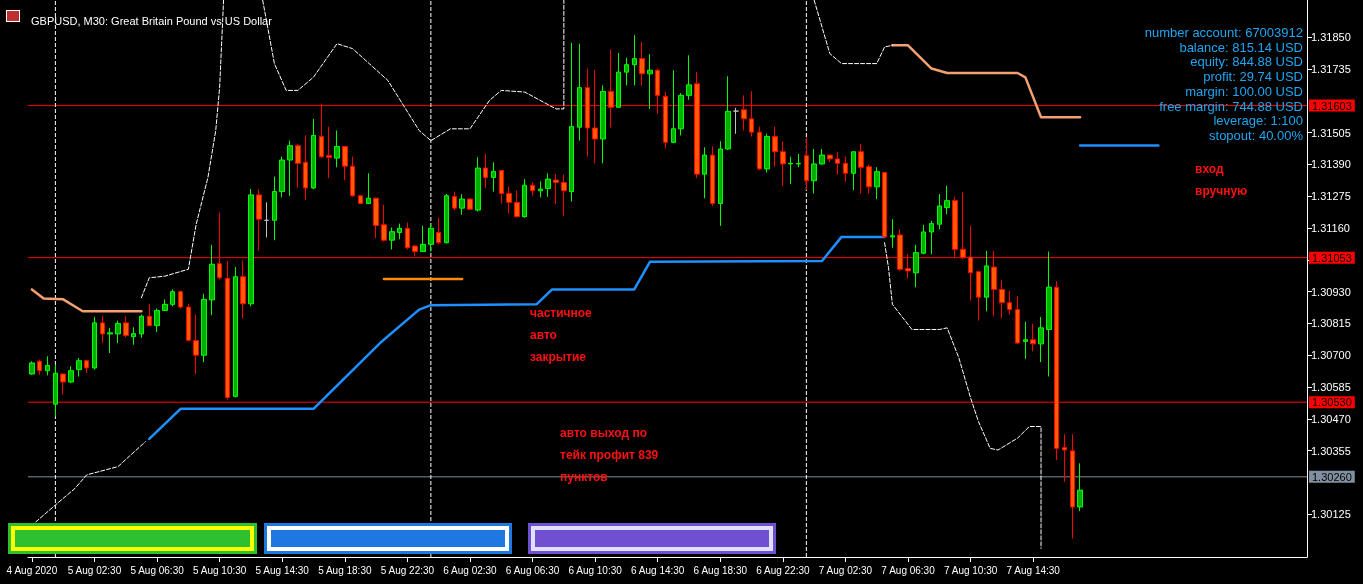 The height and width of the screenshot is (584, 1363). Describe the element at coordinates (1331, 132) in the screenshot. I see `y-tick-label: 1.31505` at that location.